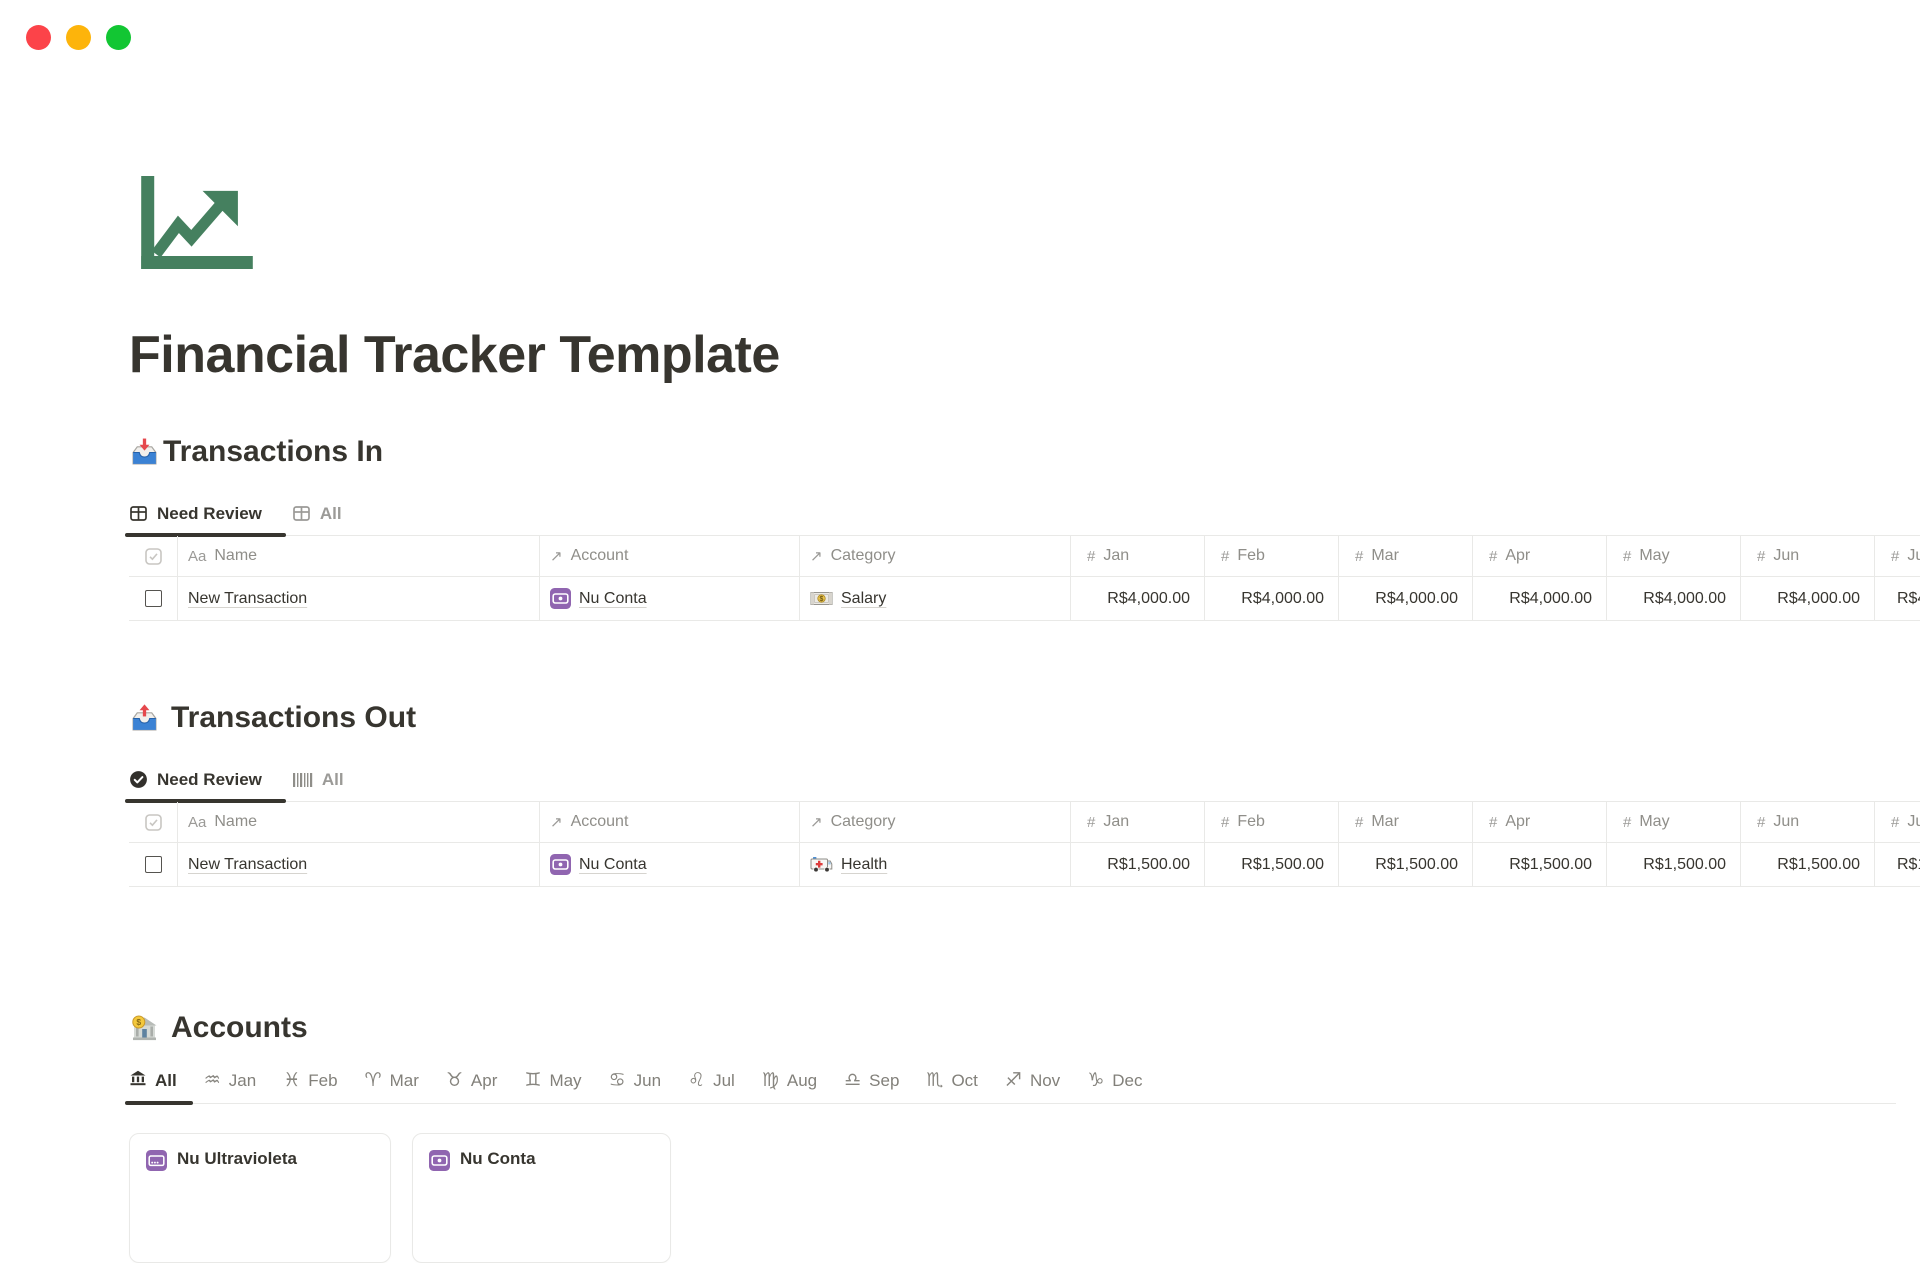 The image size is (1920, 1263). What do you see at coordinates (294, 717) in the screenshot?
I see `transactions-out-heading-text: Transactions Out` at bounding box center [294, 717].